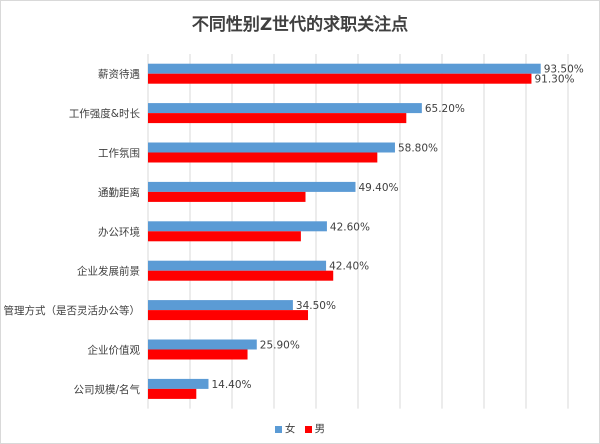 Image resolution: width=600 pixels, height=444 pixels. Describe the element at coordinates (564, 70) in the screenshot. I see `data-label: 93.50%` at that location.